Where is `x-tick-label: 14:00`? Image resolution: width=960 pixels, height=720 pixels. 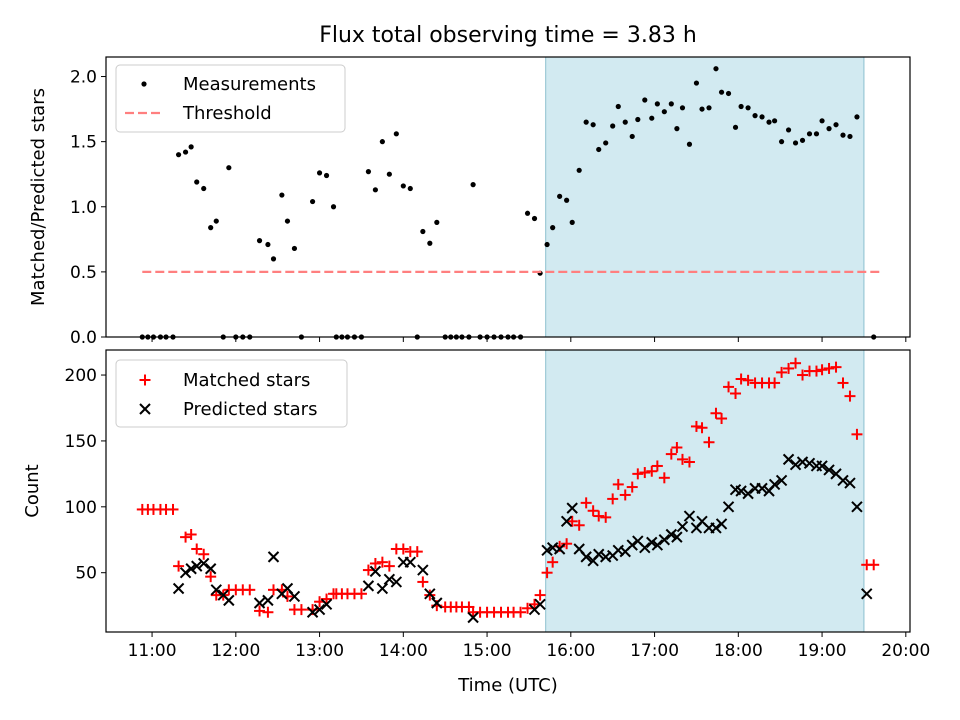
x-tick-label: 14:00 is located at coordinates (403, 651).